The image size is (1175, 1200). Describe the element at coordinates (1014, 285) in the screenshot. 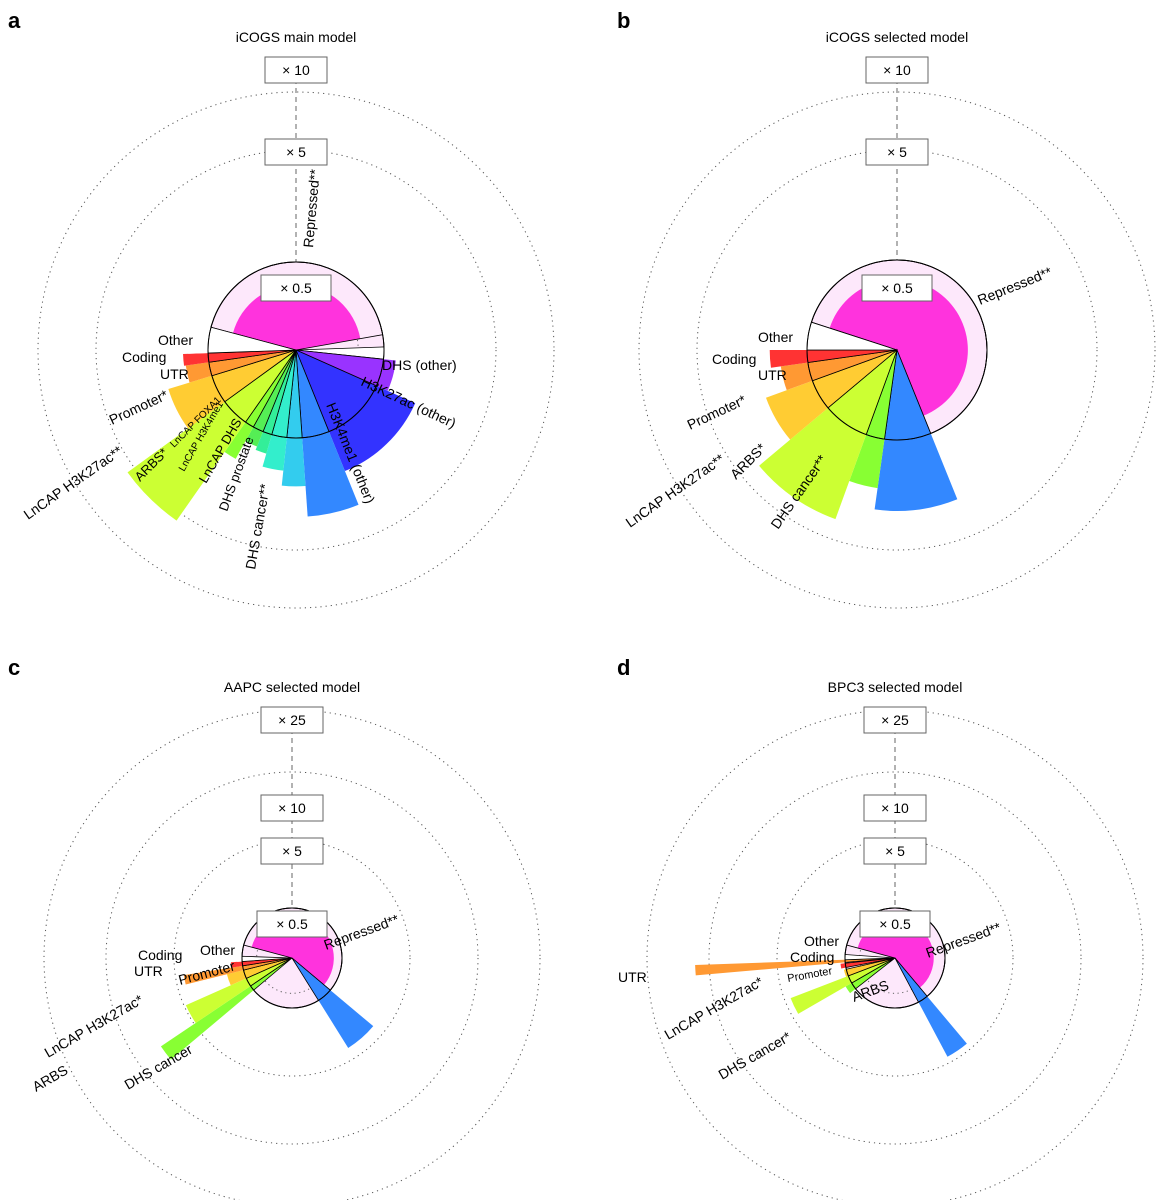

I see `wedge-label-repressed: Repressed**` at that location.